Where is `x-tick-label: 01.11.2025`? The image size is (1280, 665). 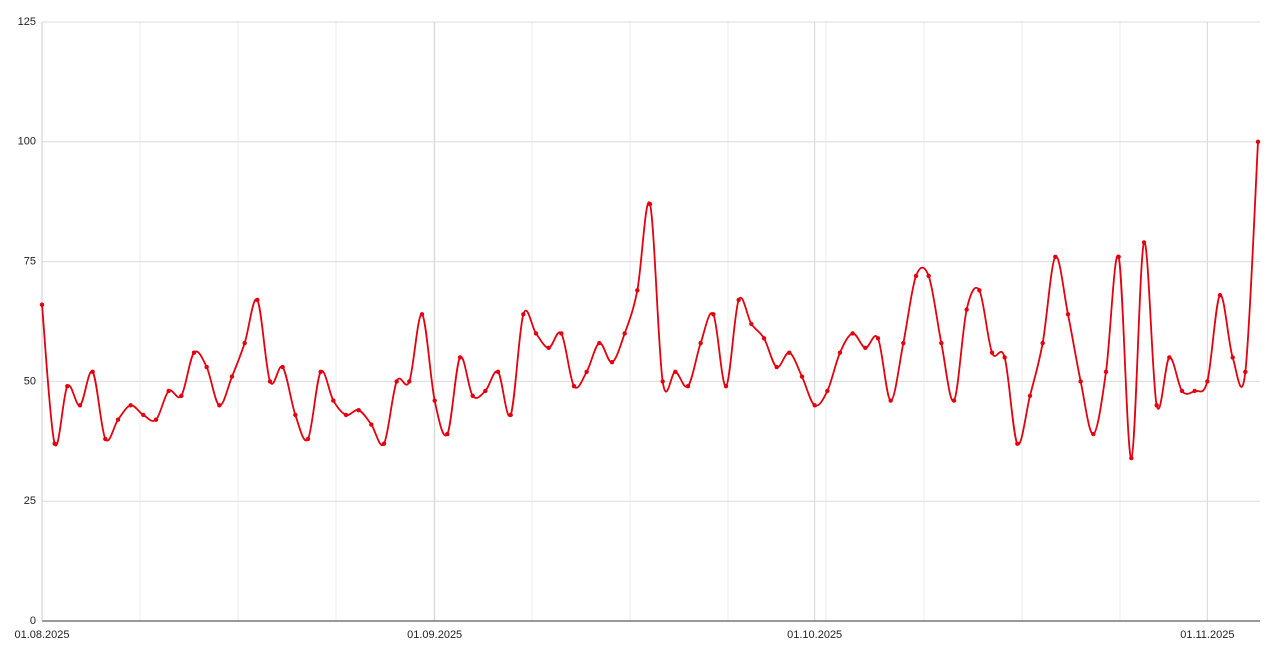 x-tick-label: 01.11.2025 is located at coordinates (1207, 635).